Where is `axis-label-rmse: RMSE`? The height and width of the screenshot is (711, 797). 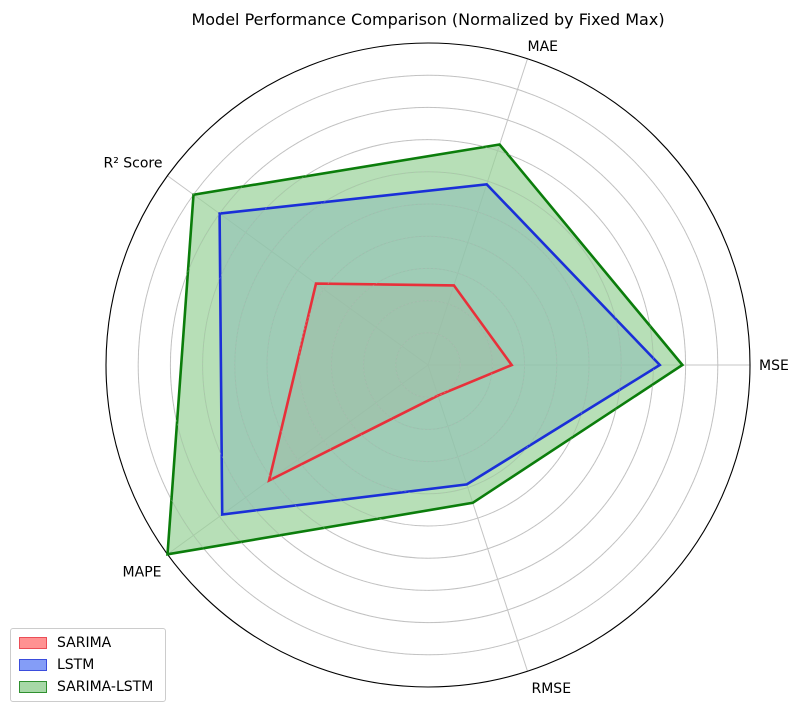
axis-label-rmse: RMSE is located at coordinates (552, 689).